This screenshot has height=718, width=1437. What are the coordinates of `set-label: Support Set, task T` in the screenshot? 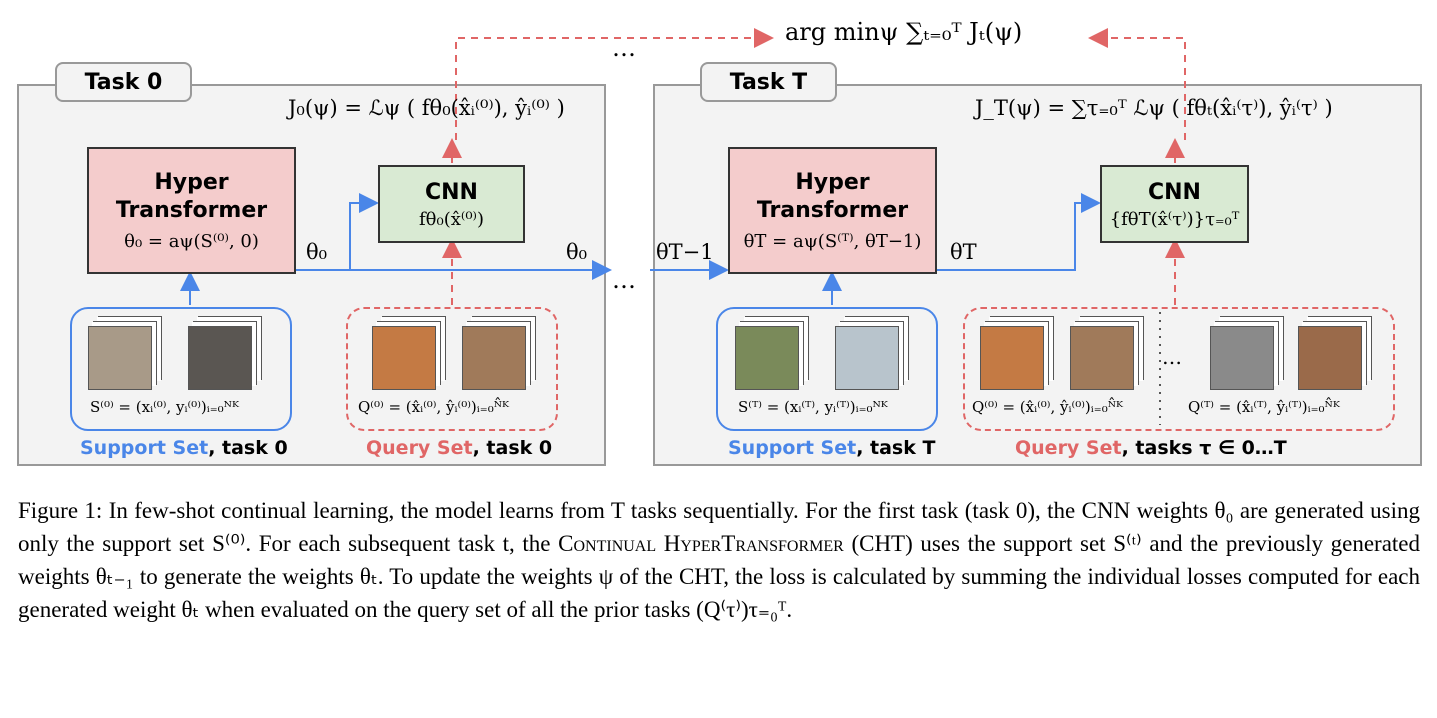 It's located at (831, 448).